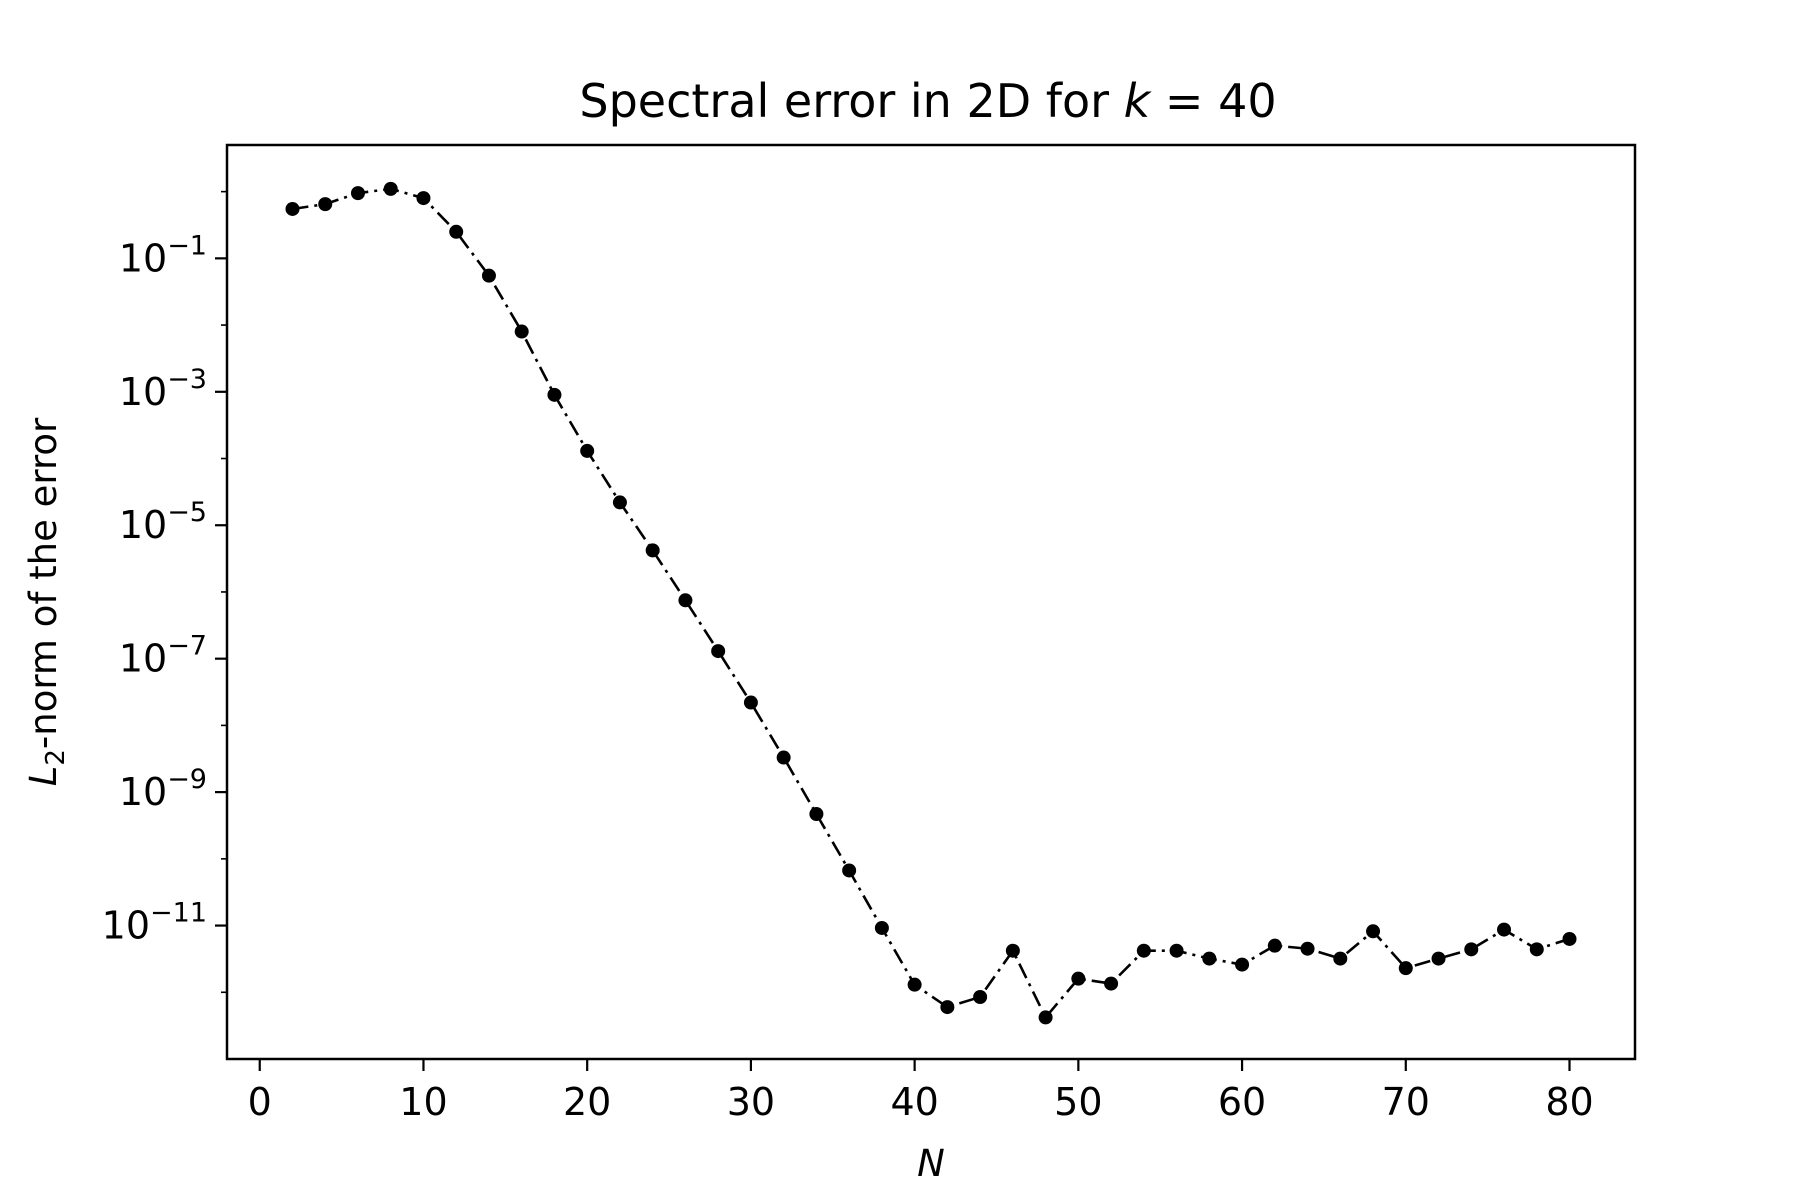 The image size is (1800, 1200). I want to click on y-tick-label: 10⁻⁵, so click(163, 522).